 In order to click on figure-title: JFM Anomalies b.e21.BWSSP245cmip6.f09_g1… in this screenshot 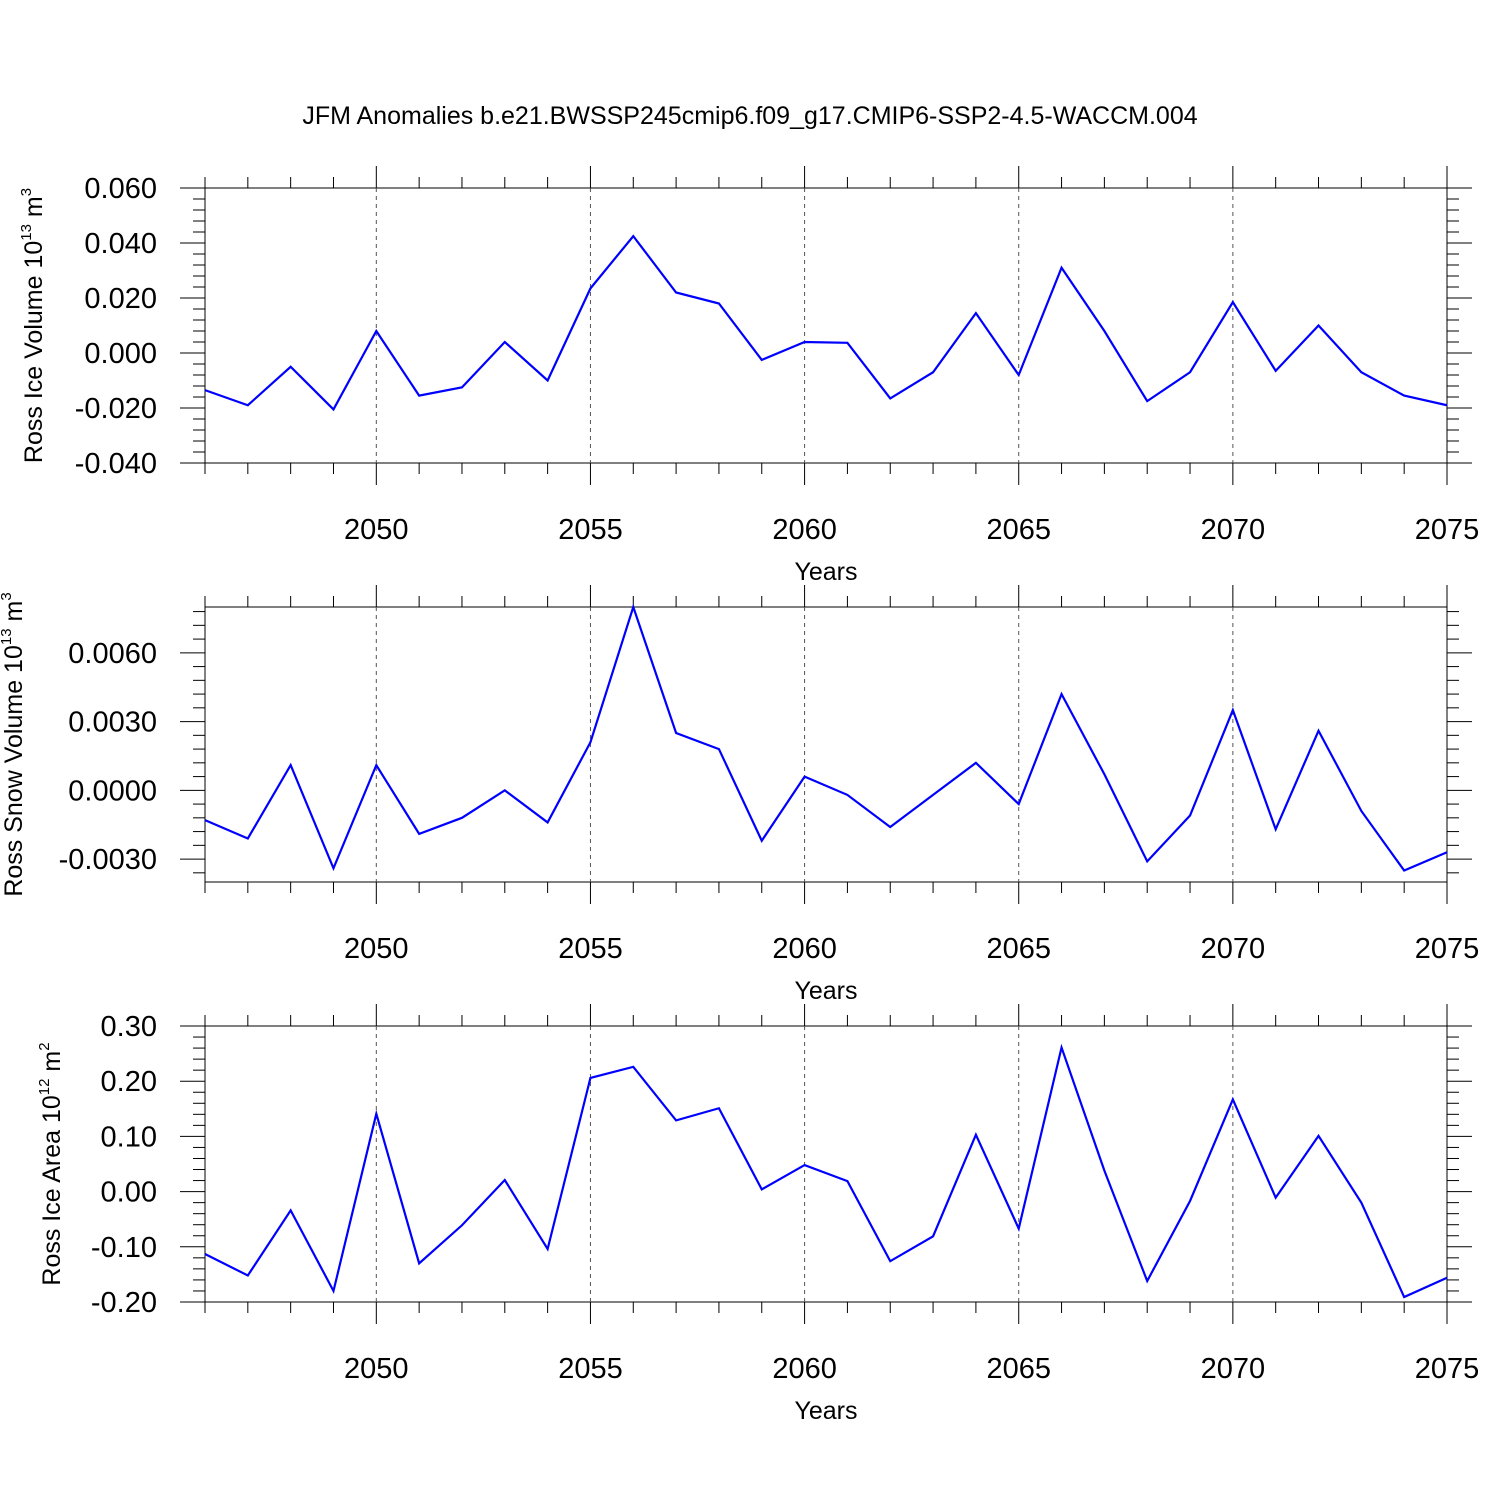, I will do `click(749, 116)`.